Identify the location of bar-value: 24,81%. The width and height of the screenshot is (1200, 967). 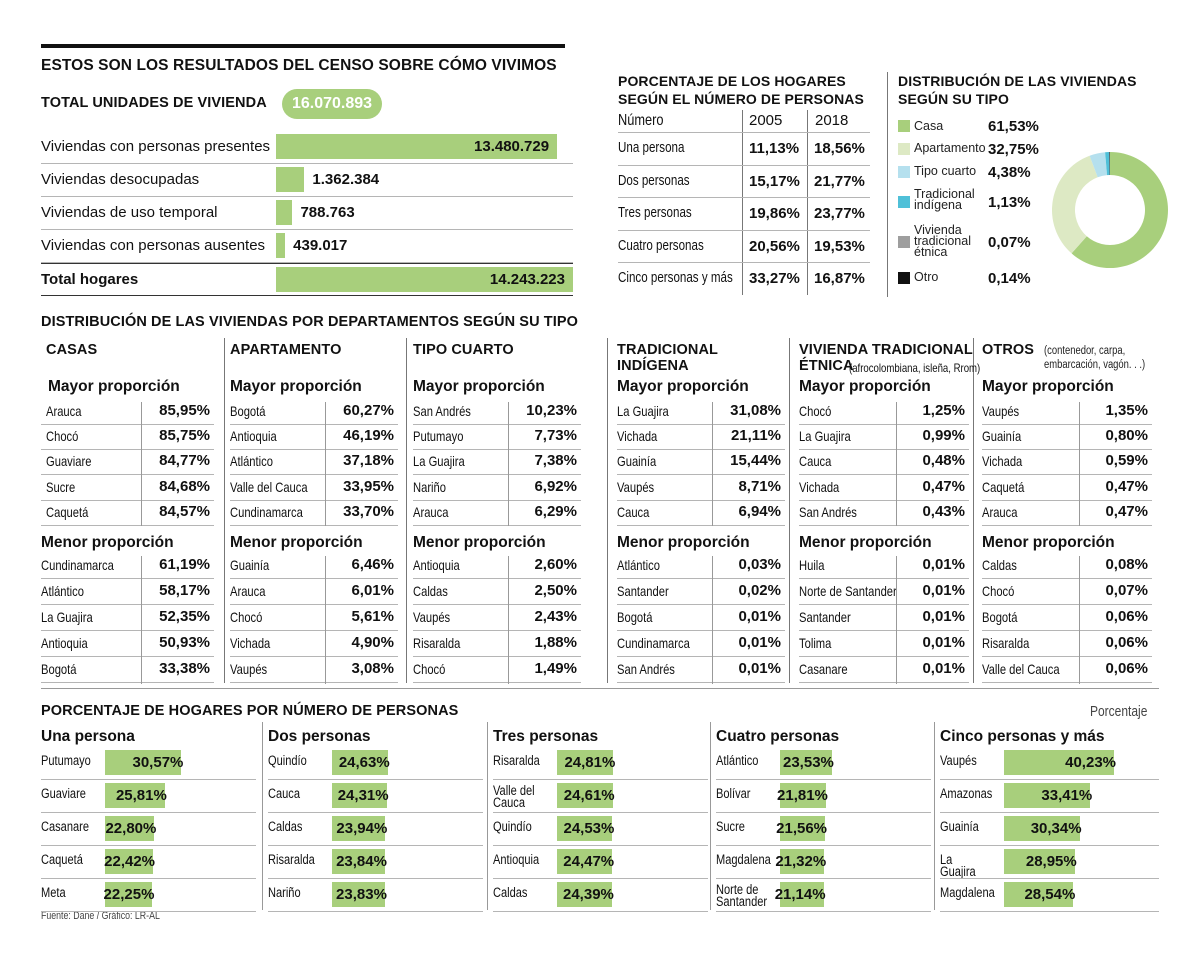
(590, 762).